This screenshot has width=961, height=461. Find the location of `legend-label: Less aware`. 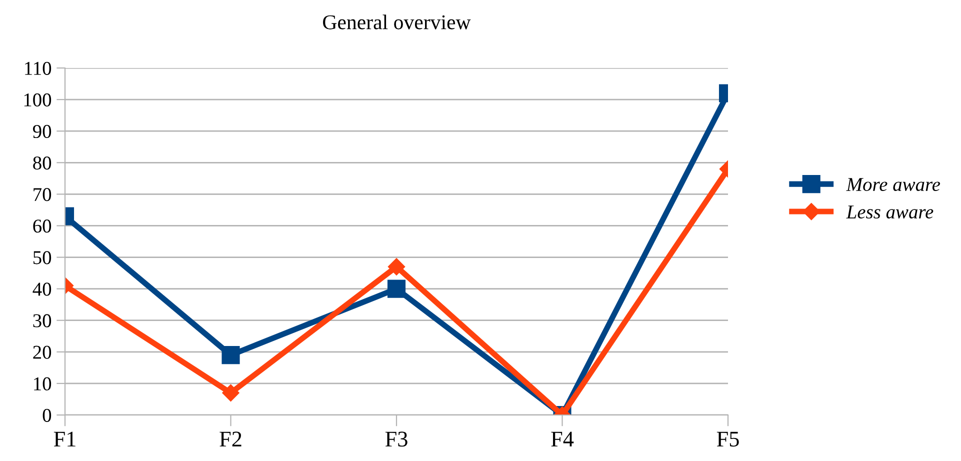

legend-label: Less aware is located at coordinates (890, 212).